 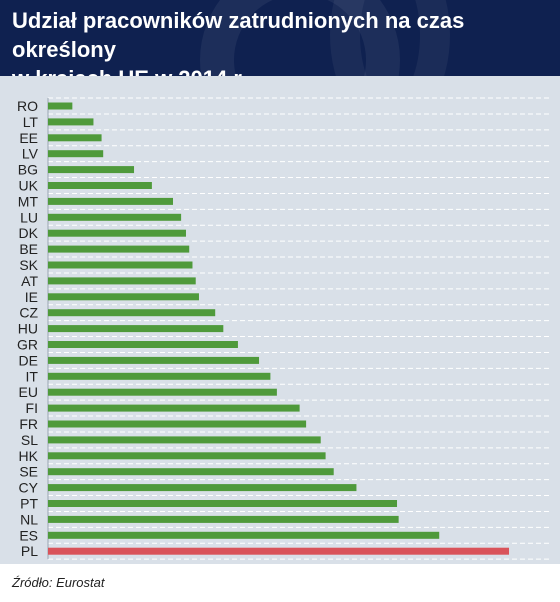 I want to click on category-label-pl: PL, so click(x=29, y=551).